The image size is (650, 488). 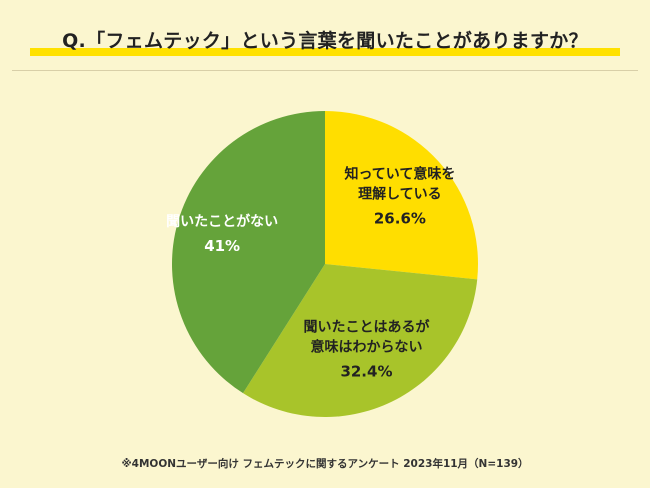 What do you see at coordinates (325, 52) in the screenshot?
I see `title-underline` at bounding box center [325, 52].